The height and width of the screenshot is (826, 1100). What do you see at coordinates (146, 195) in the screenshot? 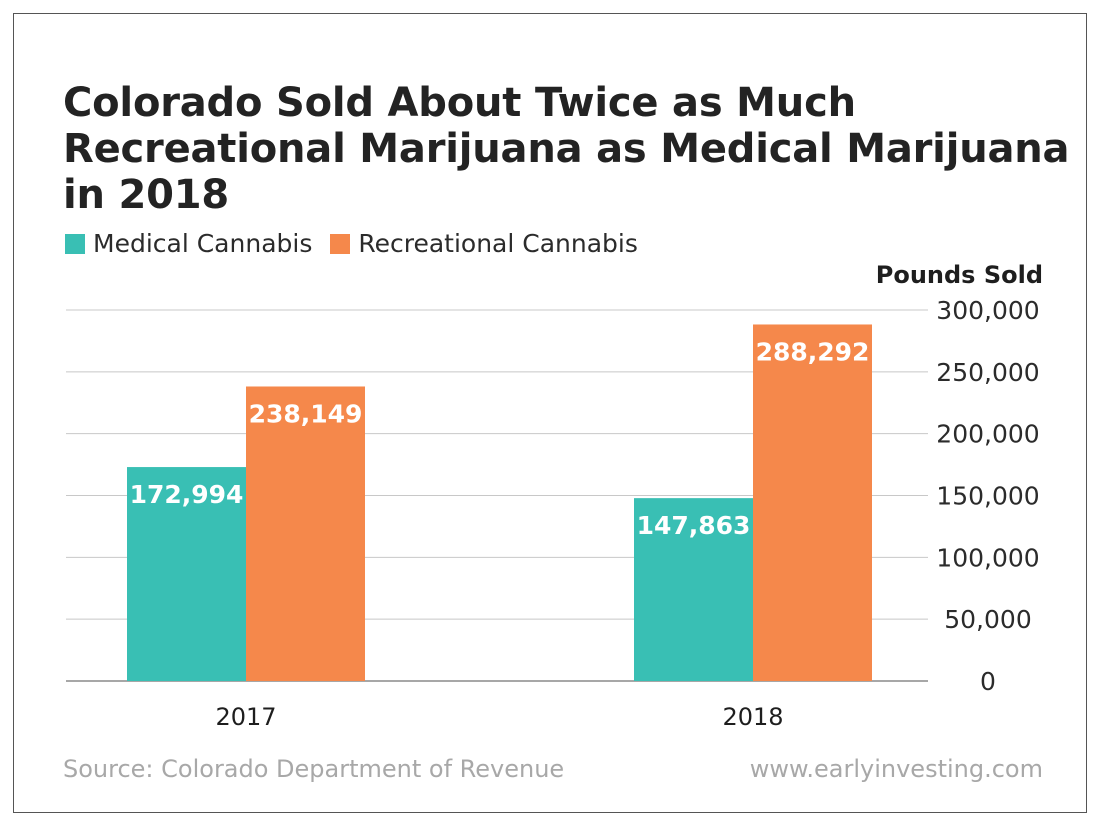
I see `title-line: in 2018` at bounding box center [146, 195].